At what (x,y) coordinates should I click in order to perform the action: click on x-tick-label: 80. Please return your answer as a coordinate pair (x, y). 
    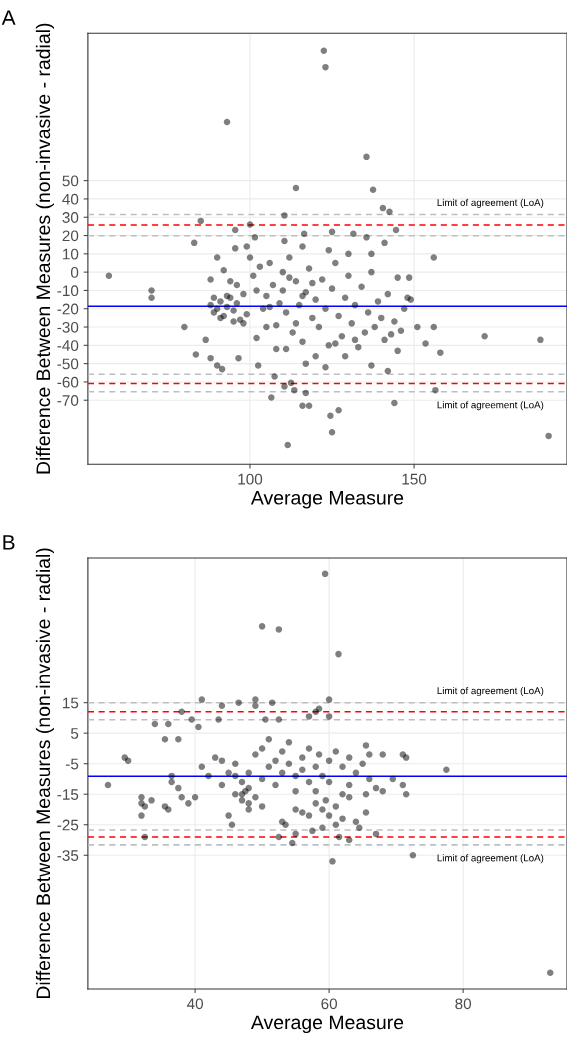
    Looking at the image, I should click on (463, 1004).